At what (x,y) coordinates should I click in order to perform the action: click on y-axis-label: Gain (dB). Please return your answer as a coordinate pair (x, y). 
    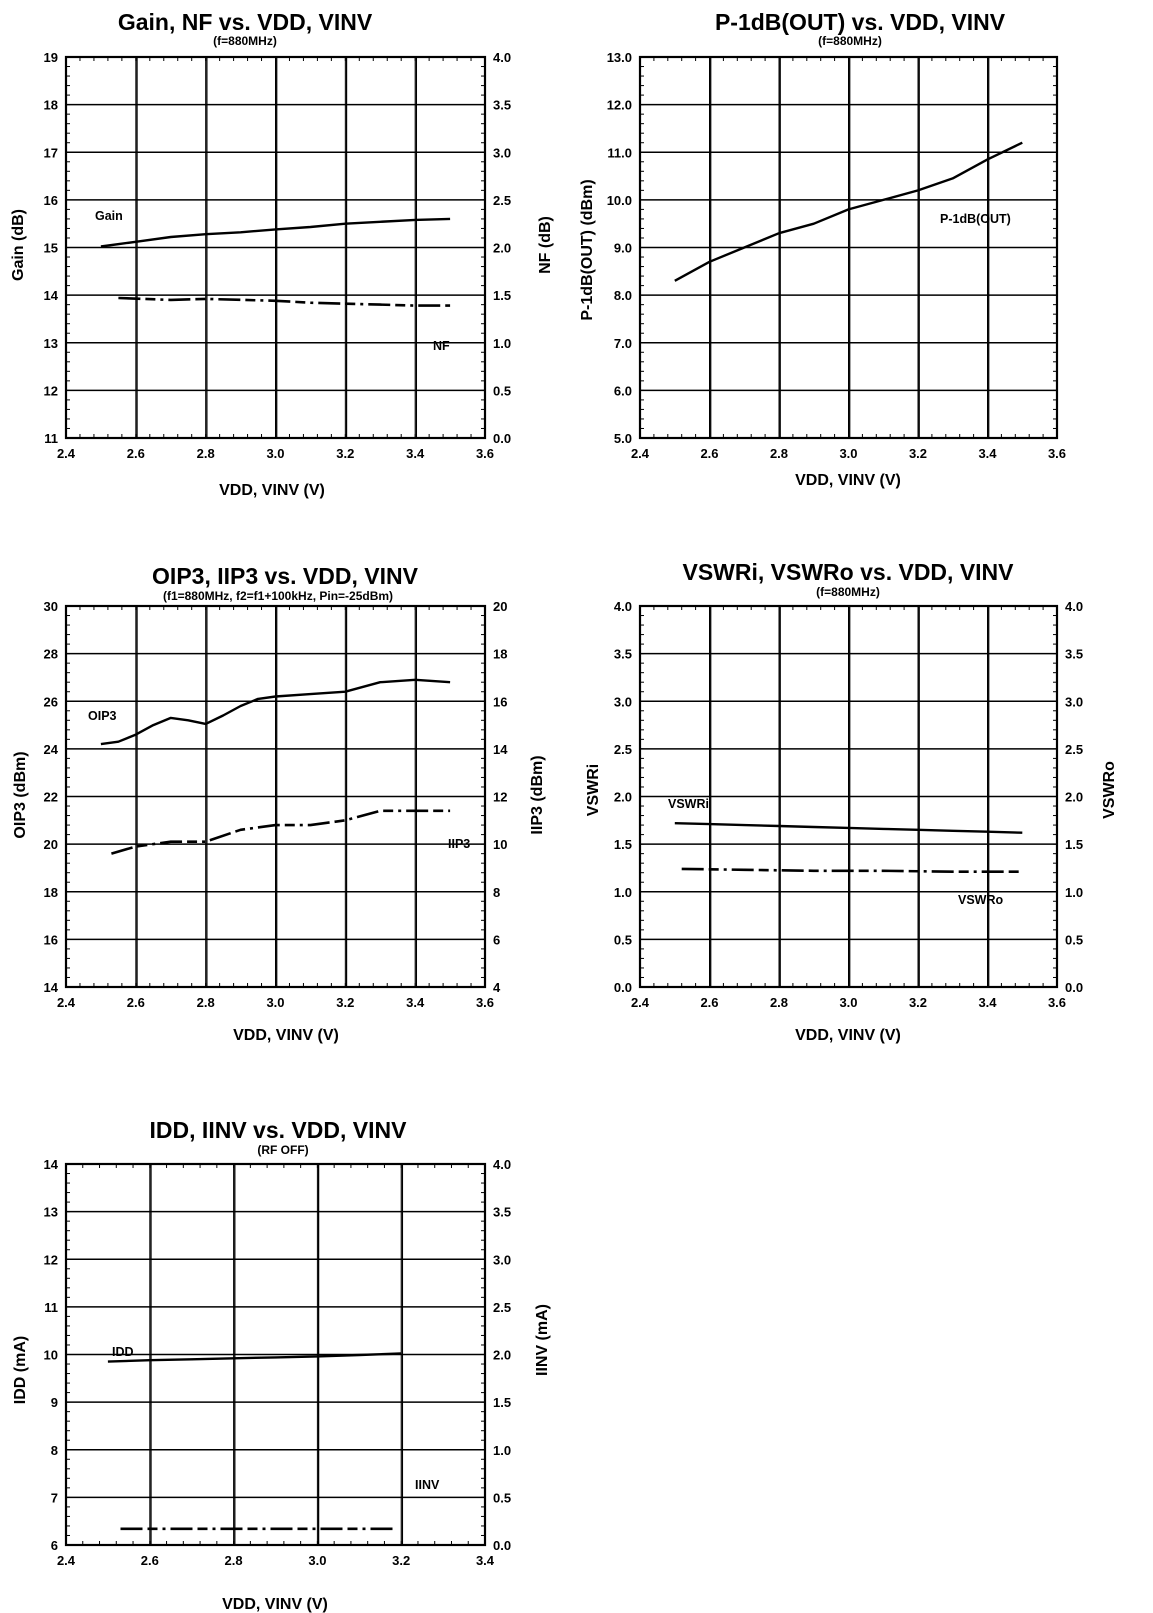
    Looking at the image, I should click on (18, 245).